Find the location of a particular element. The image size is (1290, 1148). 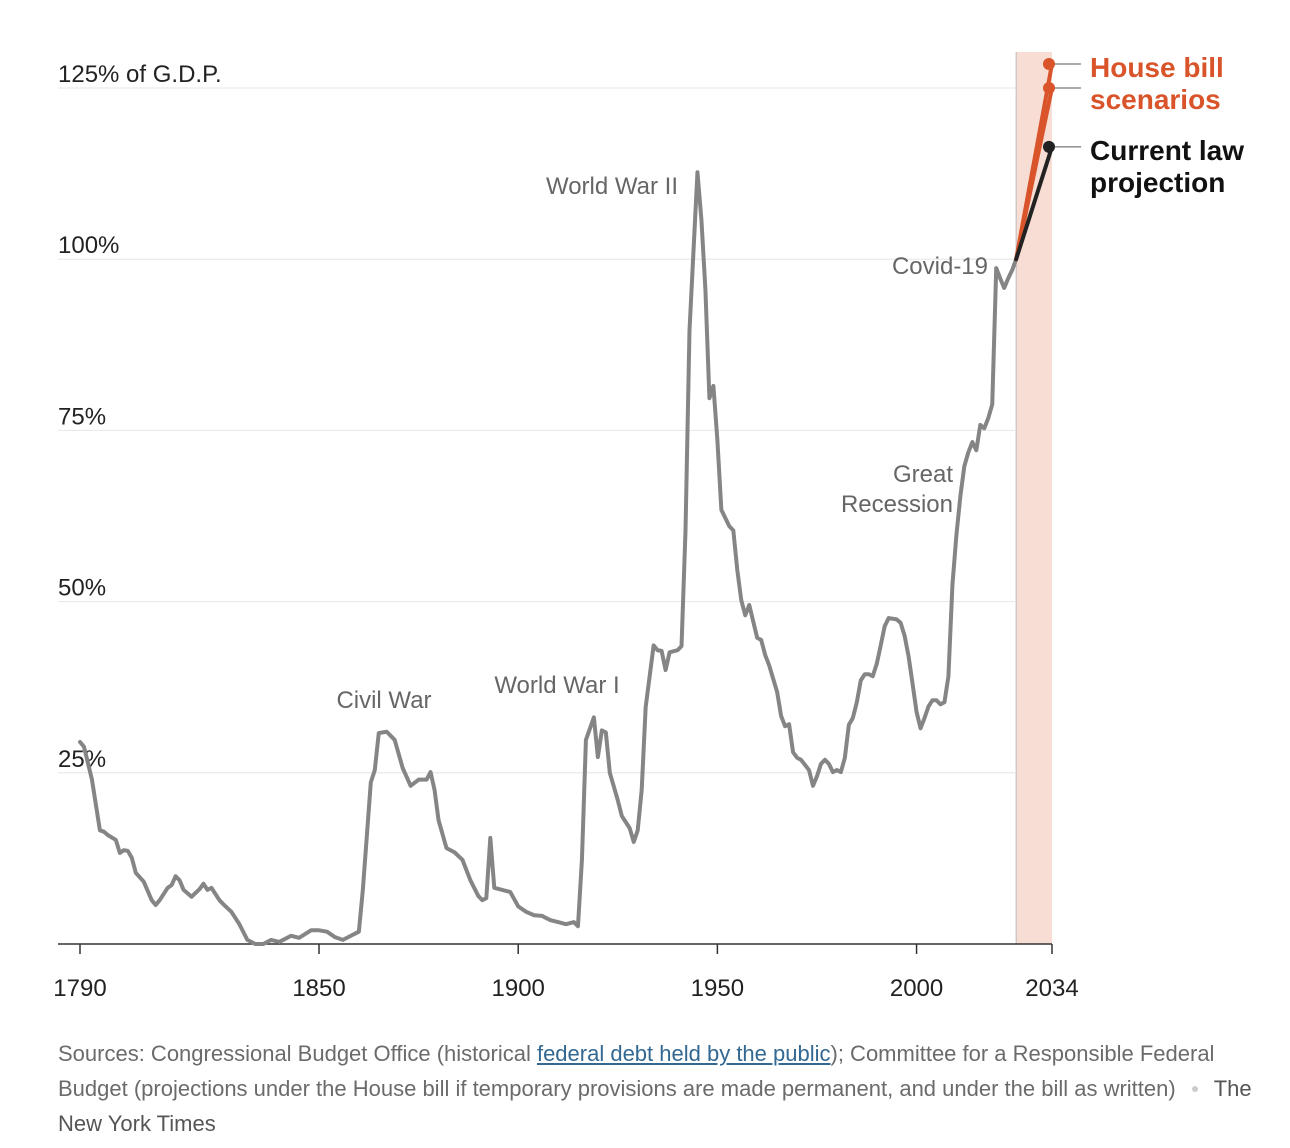

y-tick-label: 50% is located at coordinates (82, 588).